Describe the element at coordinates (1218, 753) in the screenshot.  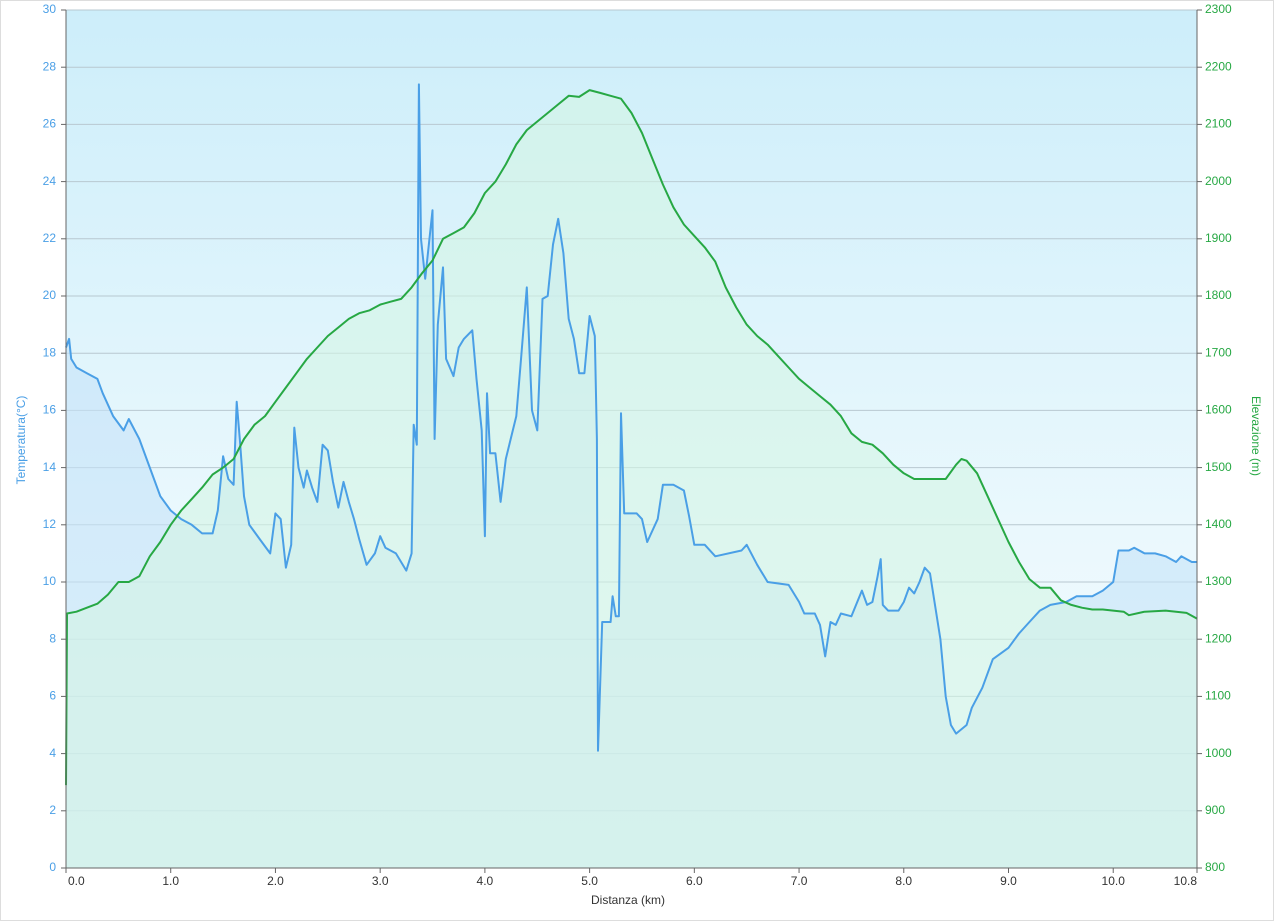
I see `y2-tick-label: 1000` at that location.